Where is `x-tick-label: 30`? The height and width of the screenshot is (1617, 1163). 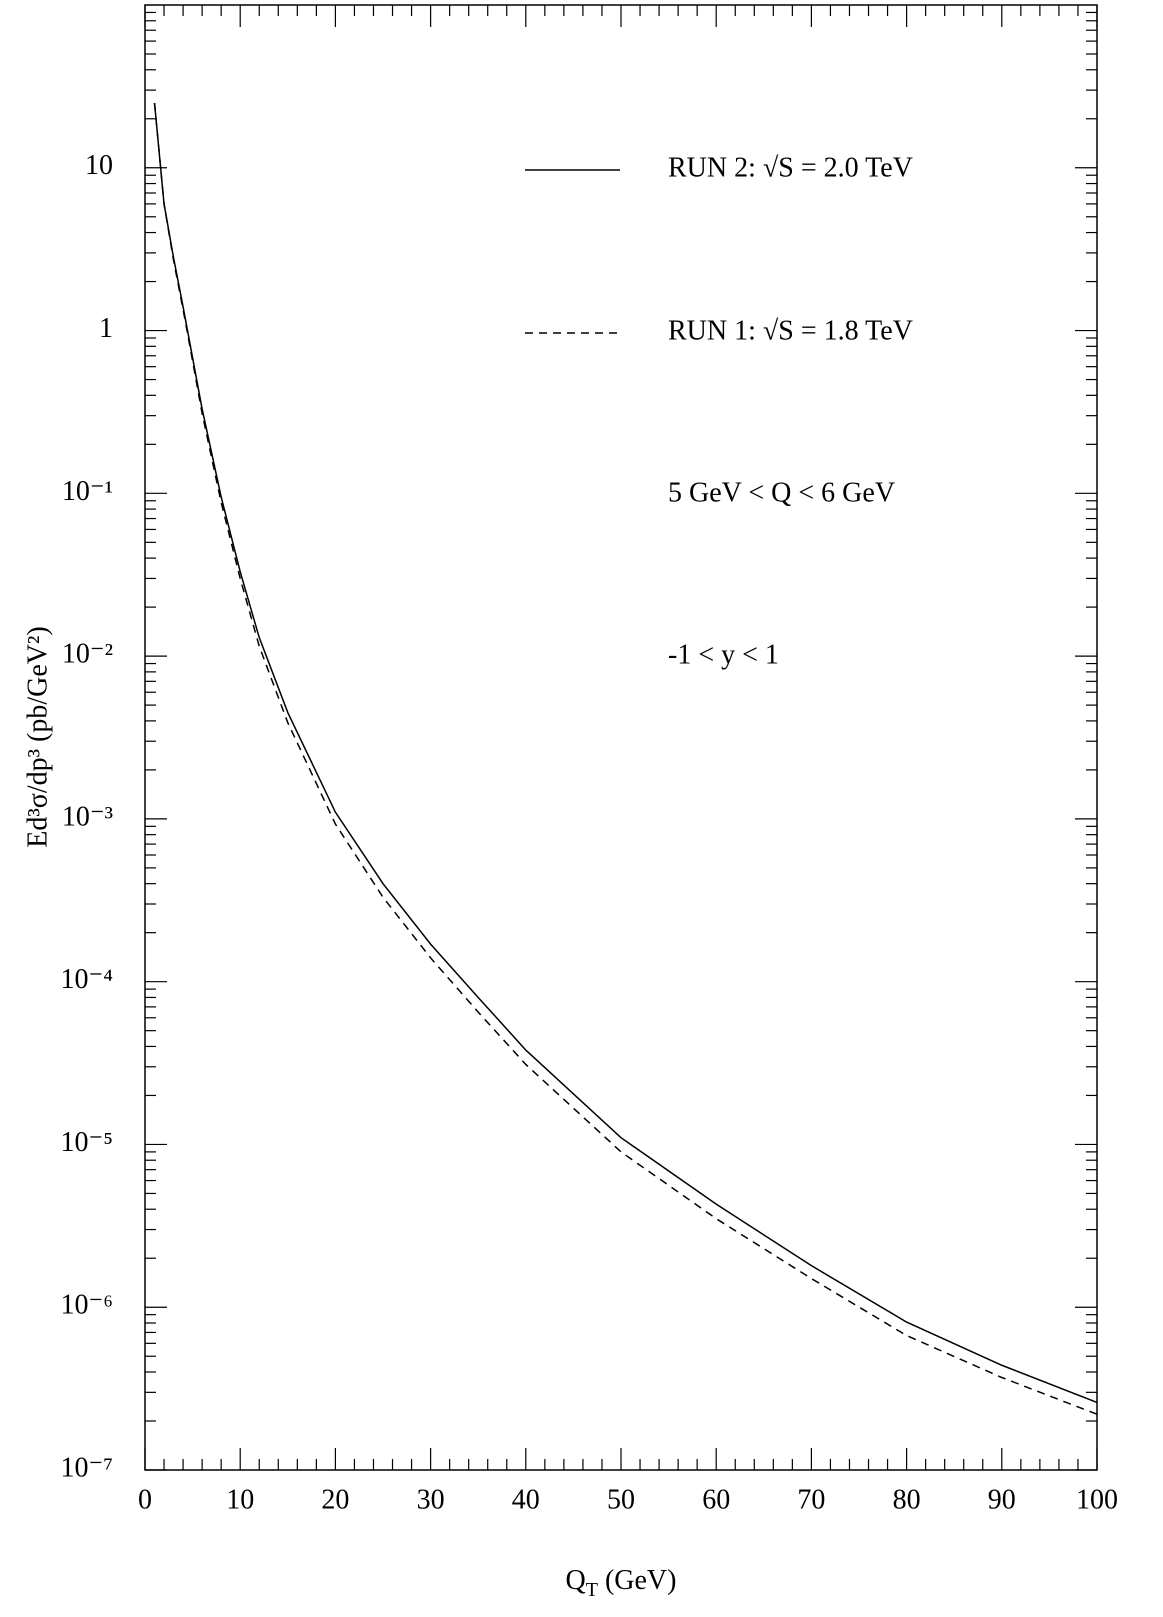 x-tick-label: 30 is located at coordinates (431, 1499).